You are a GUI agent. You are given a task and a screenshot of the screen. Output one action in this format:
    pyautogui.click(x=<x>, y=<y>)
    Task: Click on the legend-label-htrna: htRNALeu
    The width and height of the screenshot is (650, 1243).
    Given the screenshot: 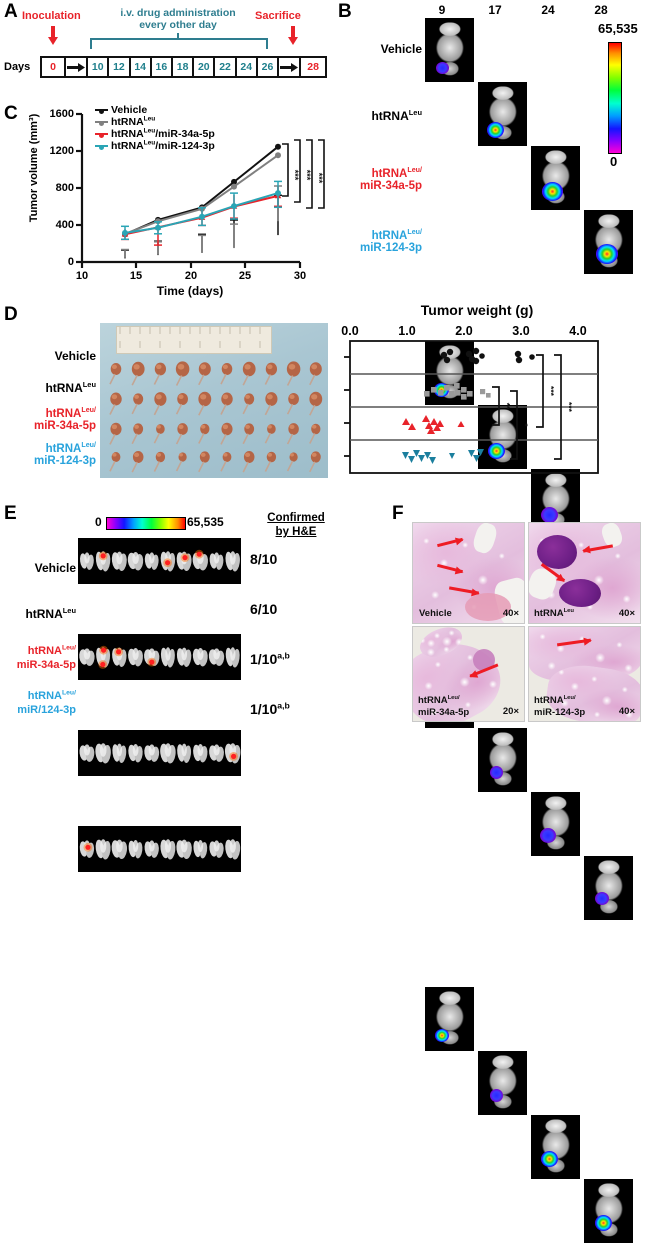 What is the action you would take?
    pyautogui.click(x=133, y=121)
    